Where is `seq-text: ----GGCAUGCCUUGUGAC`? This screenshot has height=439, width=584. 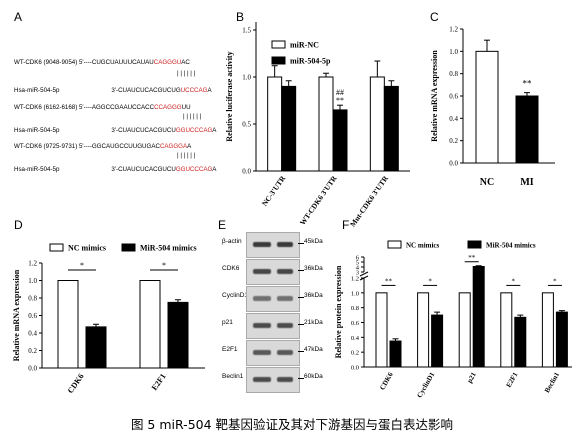 seq-text: ----GGCAUGCCUUGUGAC is located at coordinates (121, 146).